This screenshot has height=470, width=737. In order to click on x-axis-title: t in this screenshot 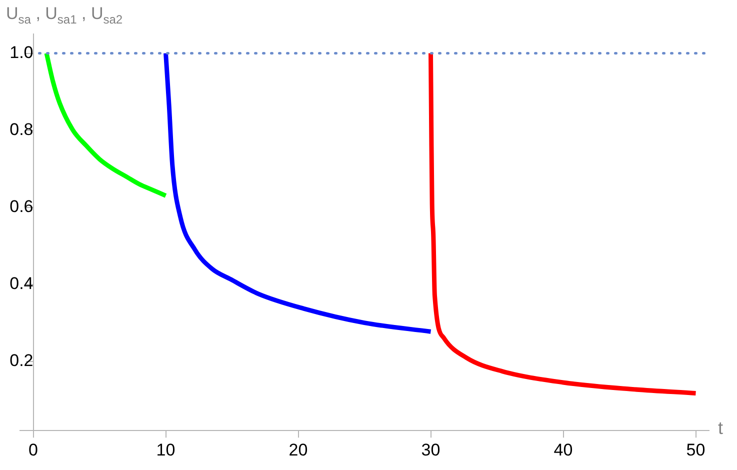, I will do `click(721, 428)`.